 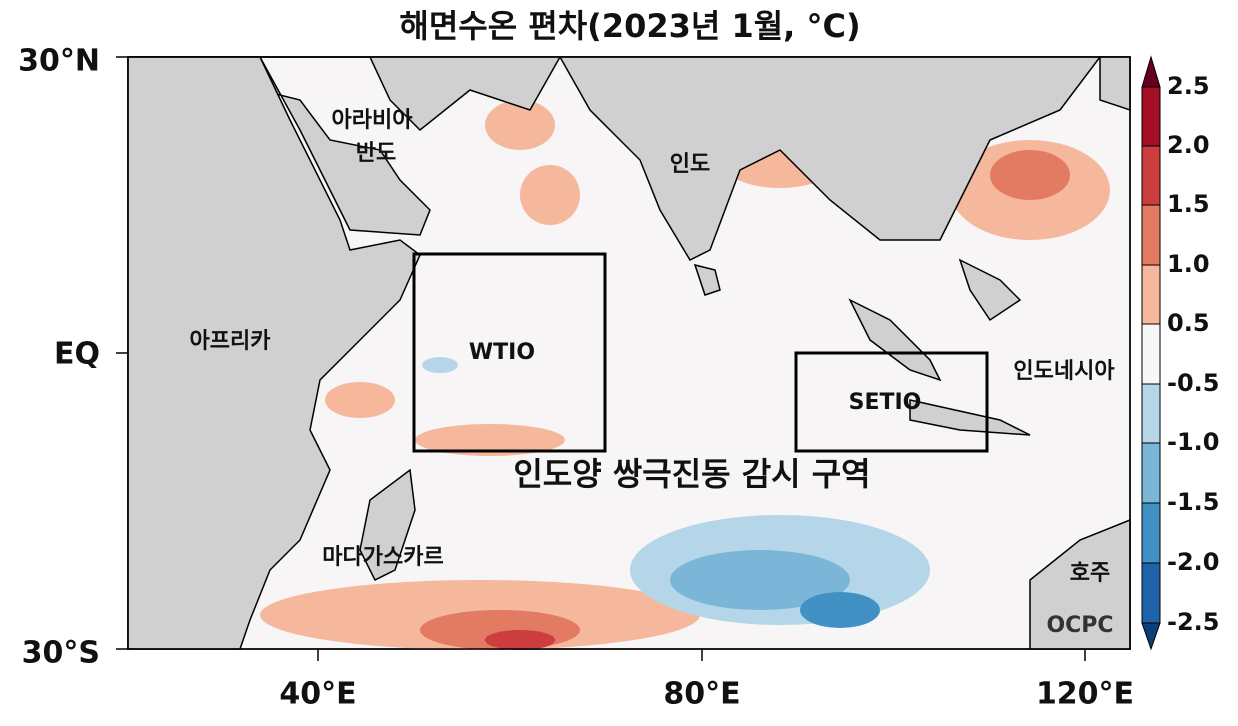 What do you see at coordinates (230, 341) in the screenshot?
I see `region-label: 아프리카` at bounding box center [230, 341].